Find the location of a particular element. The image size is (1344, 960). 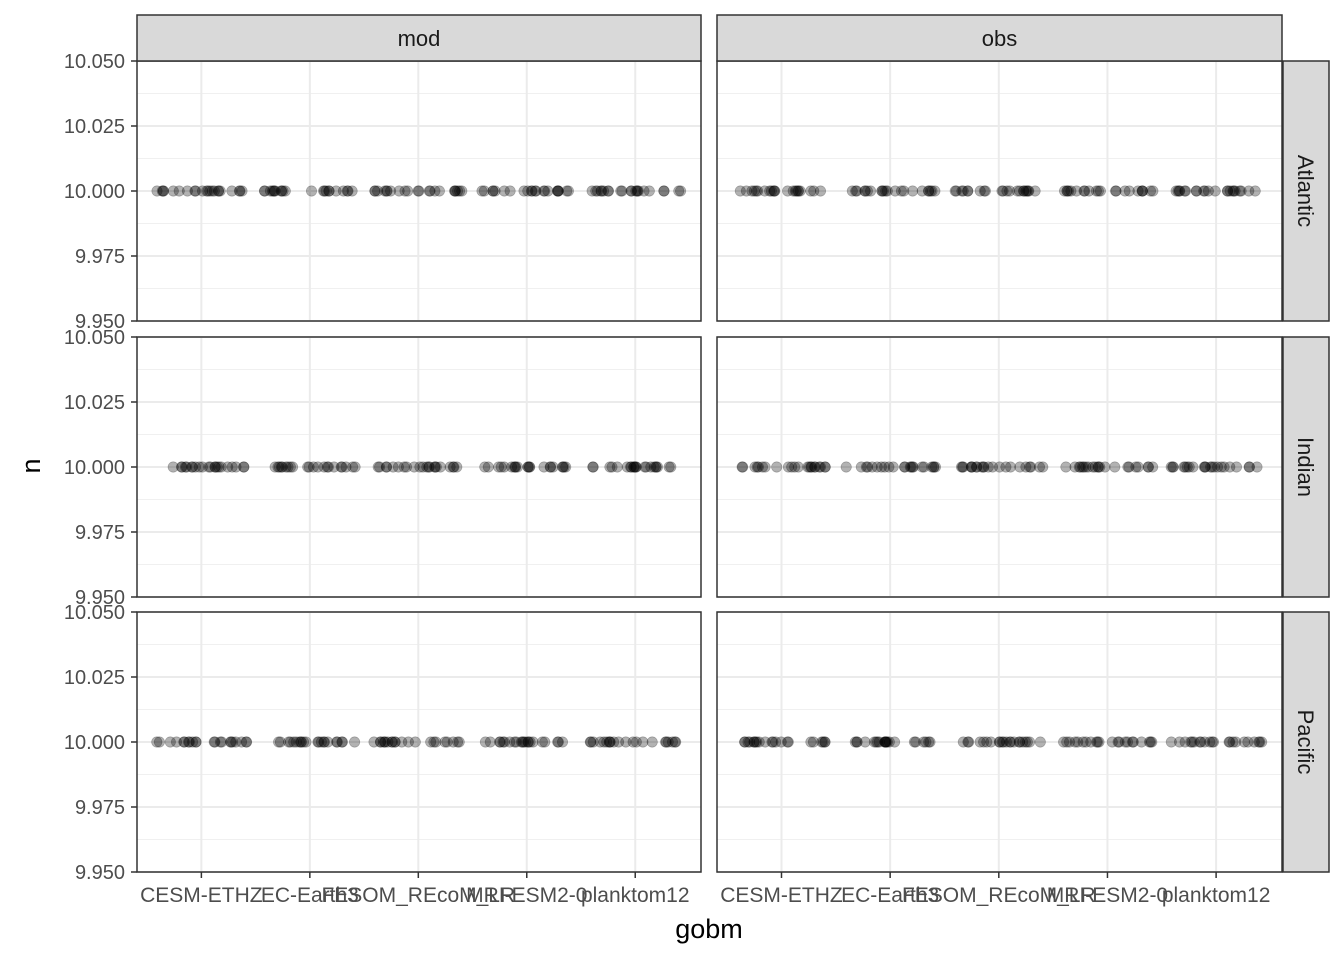

facet-strip-label: mod is located at coordinates (419, 38).